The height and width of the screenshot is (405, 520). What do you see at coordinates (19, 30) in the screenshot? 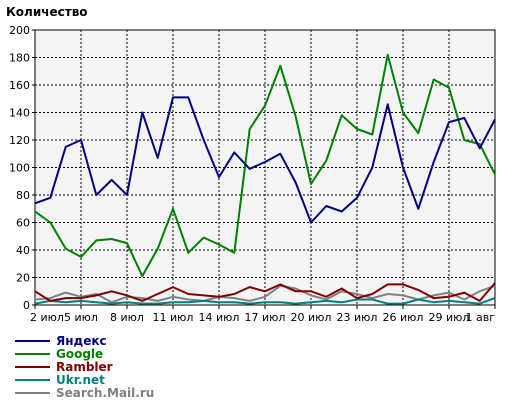
I see `y-tick-label: 200` at bounding box center [19, 30].